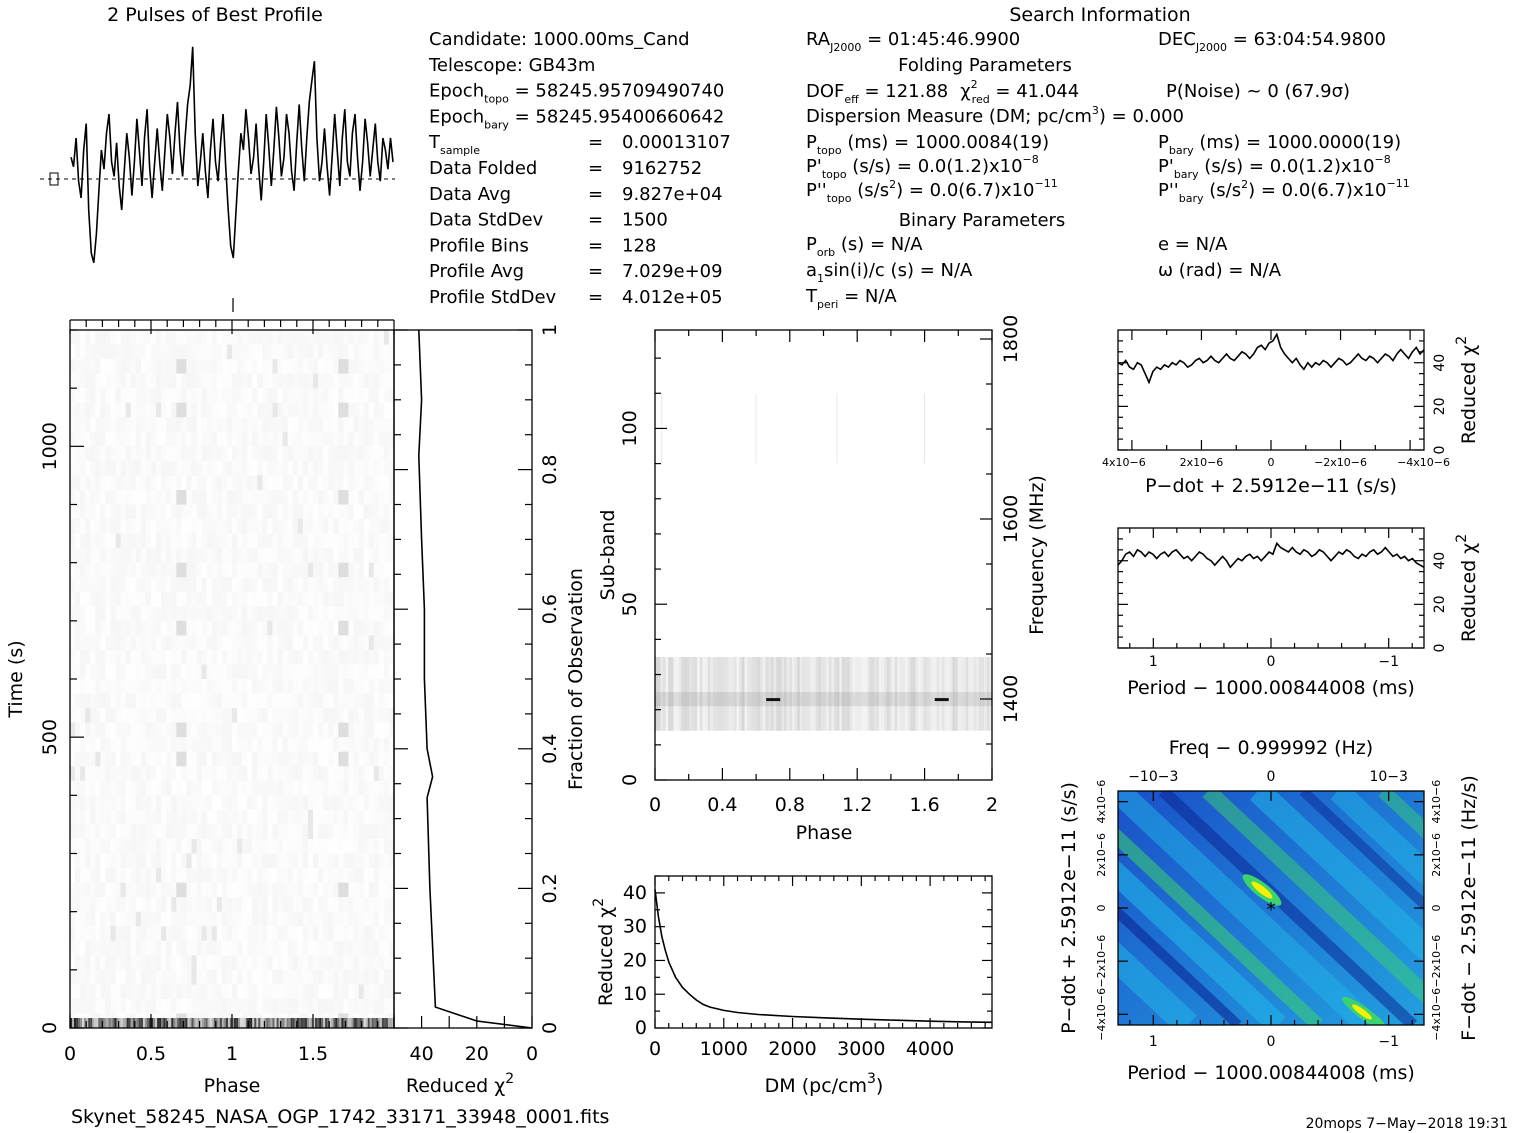  What do you see at coordinates (460, 150) in the screenshot?
I see `info-label-sub: sample` at bounding box center [460, 150].